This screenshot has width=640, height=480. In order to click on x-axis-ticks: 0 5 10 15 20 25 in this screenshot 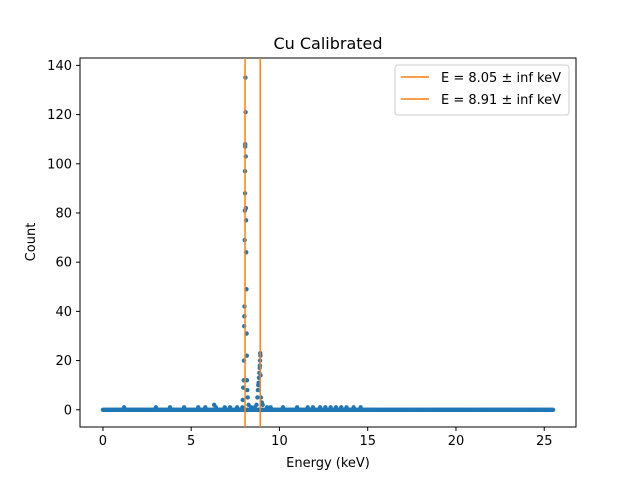, I will do `click(326, 438)`.